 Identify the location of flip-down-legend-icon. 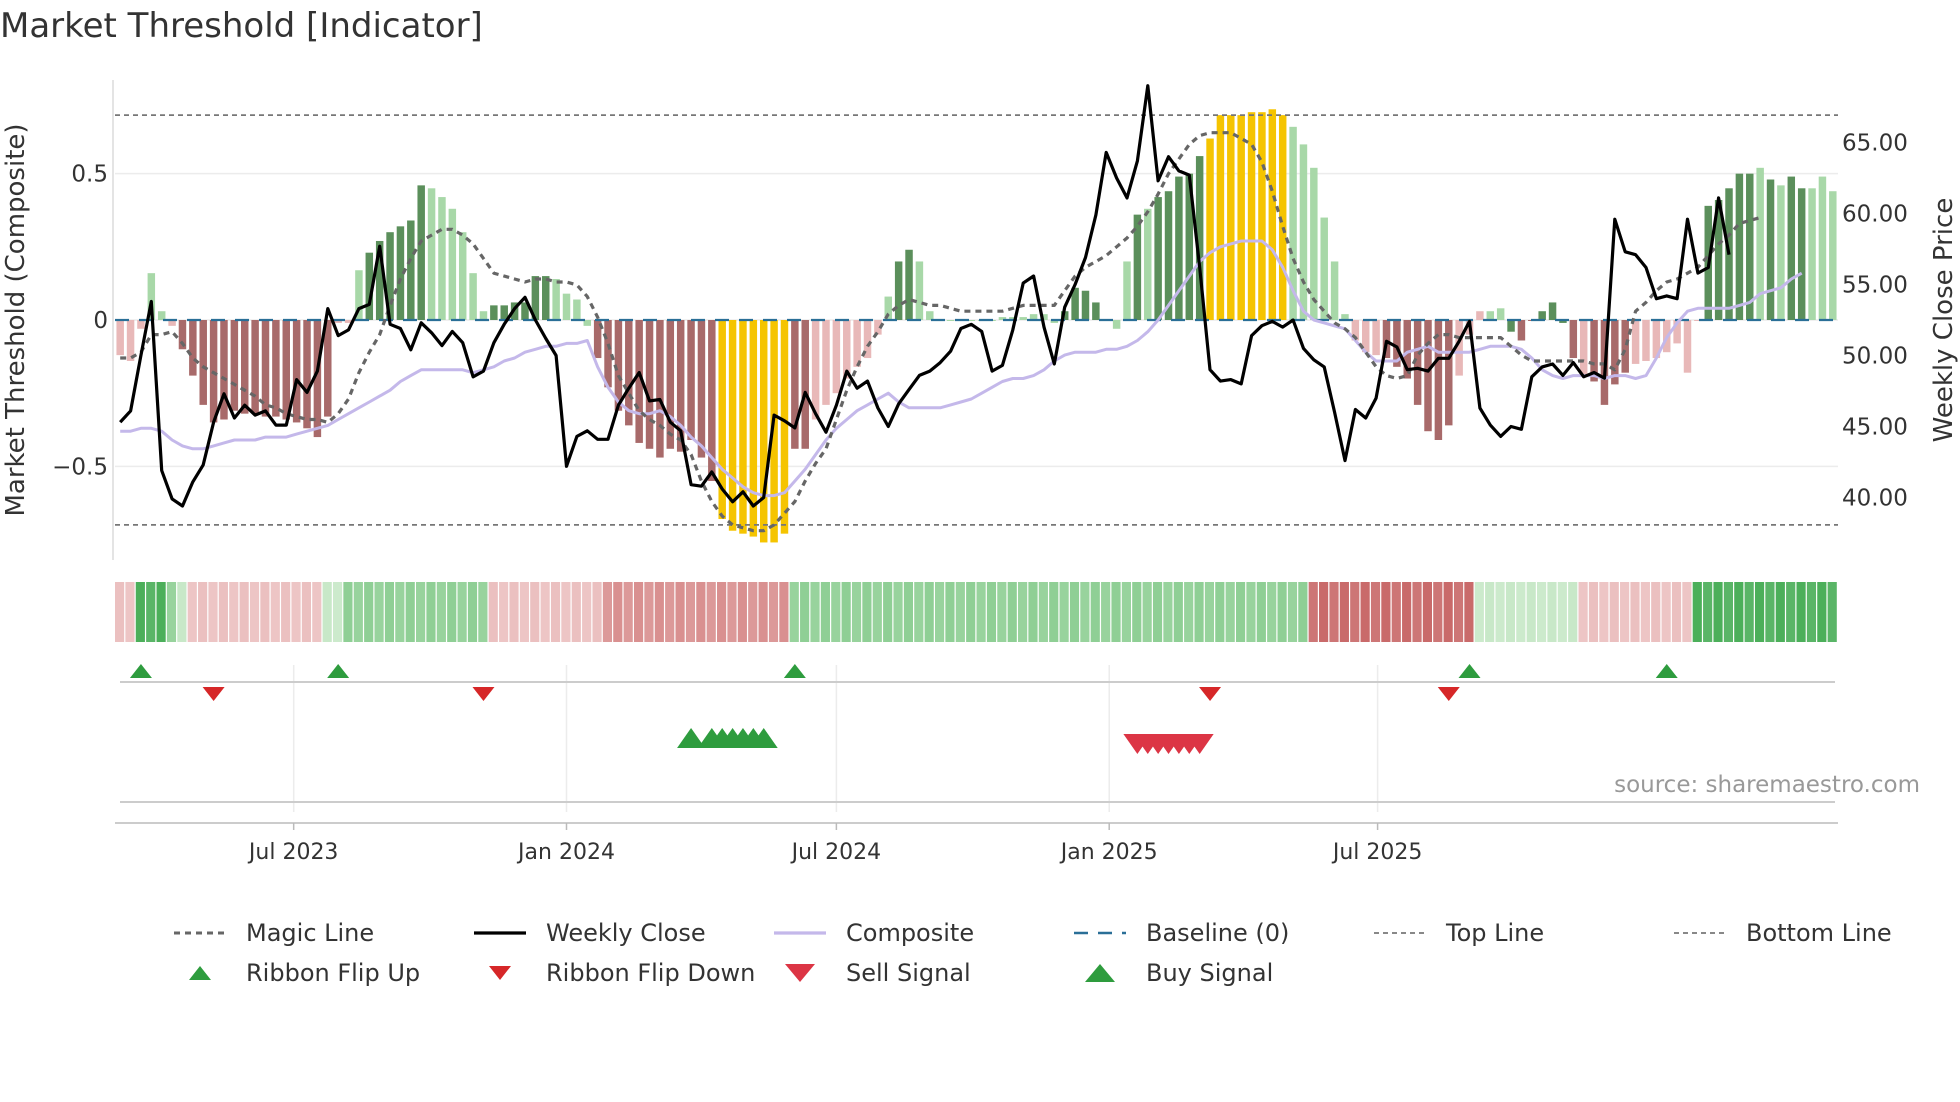
(500, 973).